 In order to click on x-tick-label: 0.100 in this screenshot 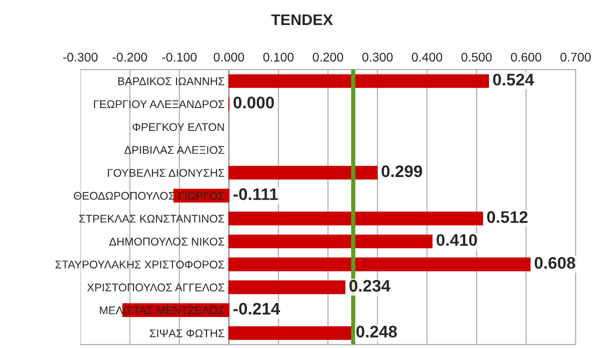, I will do `click(278, 57)`.